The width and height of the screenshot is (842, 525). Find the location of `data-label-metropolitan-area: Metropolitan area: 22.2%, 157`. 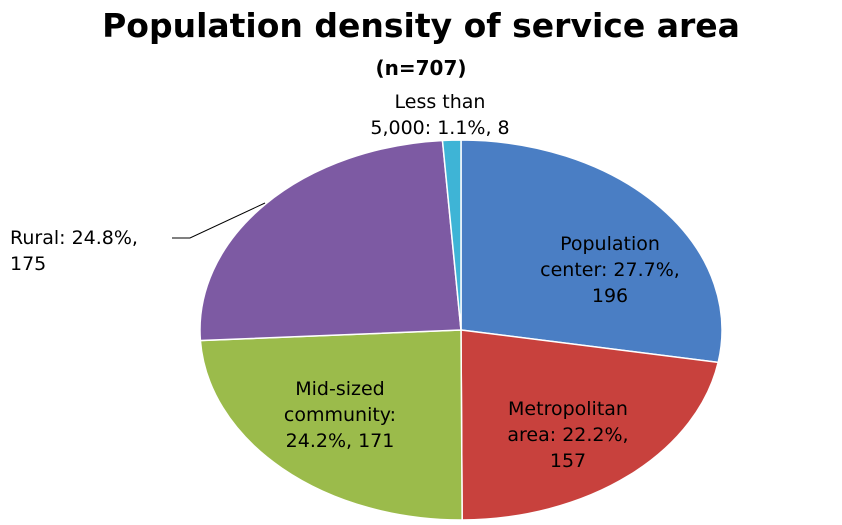

data-label-metropolitan-area: Metropolitan area: 22.2%, 157 is located at coordinates (567, 435).